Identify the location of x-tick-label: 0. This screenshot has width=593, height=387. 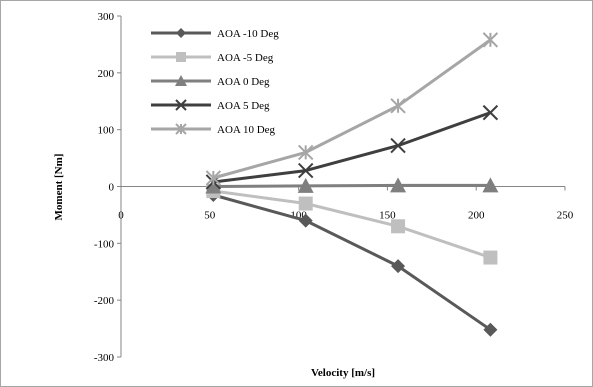
(121, 216).